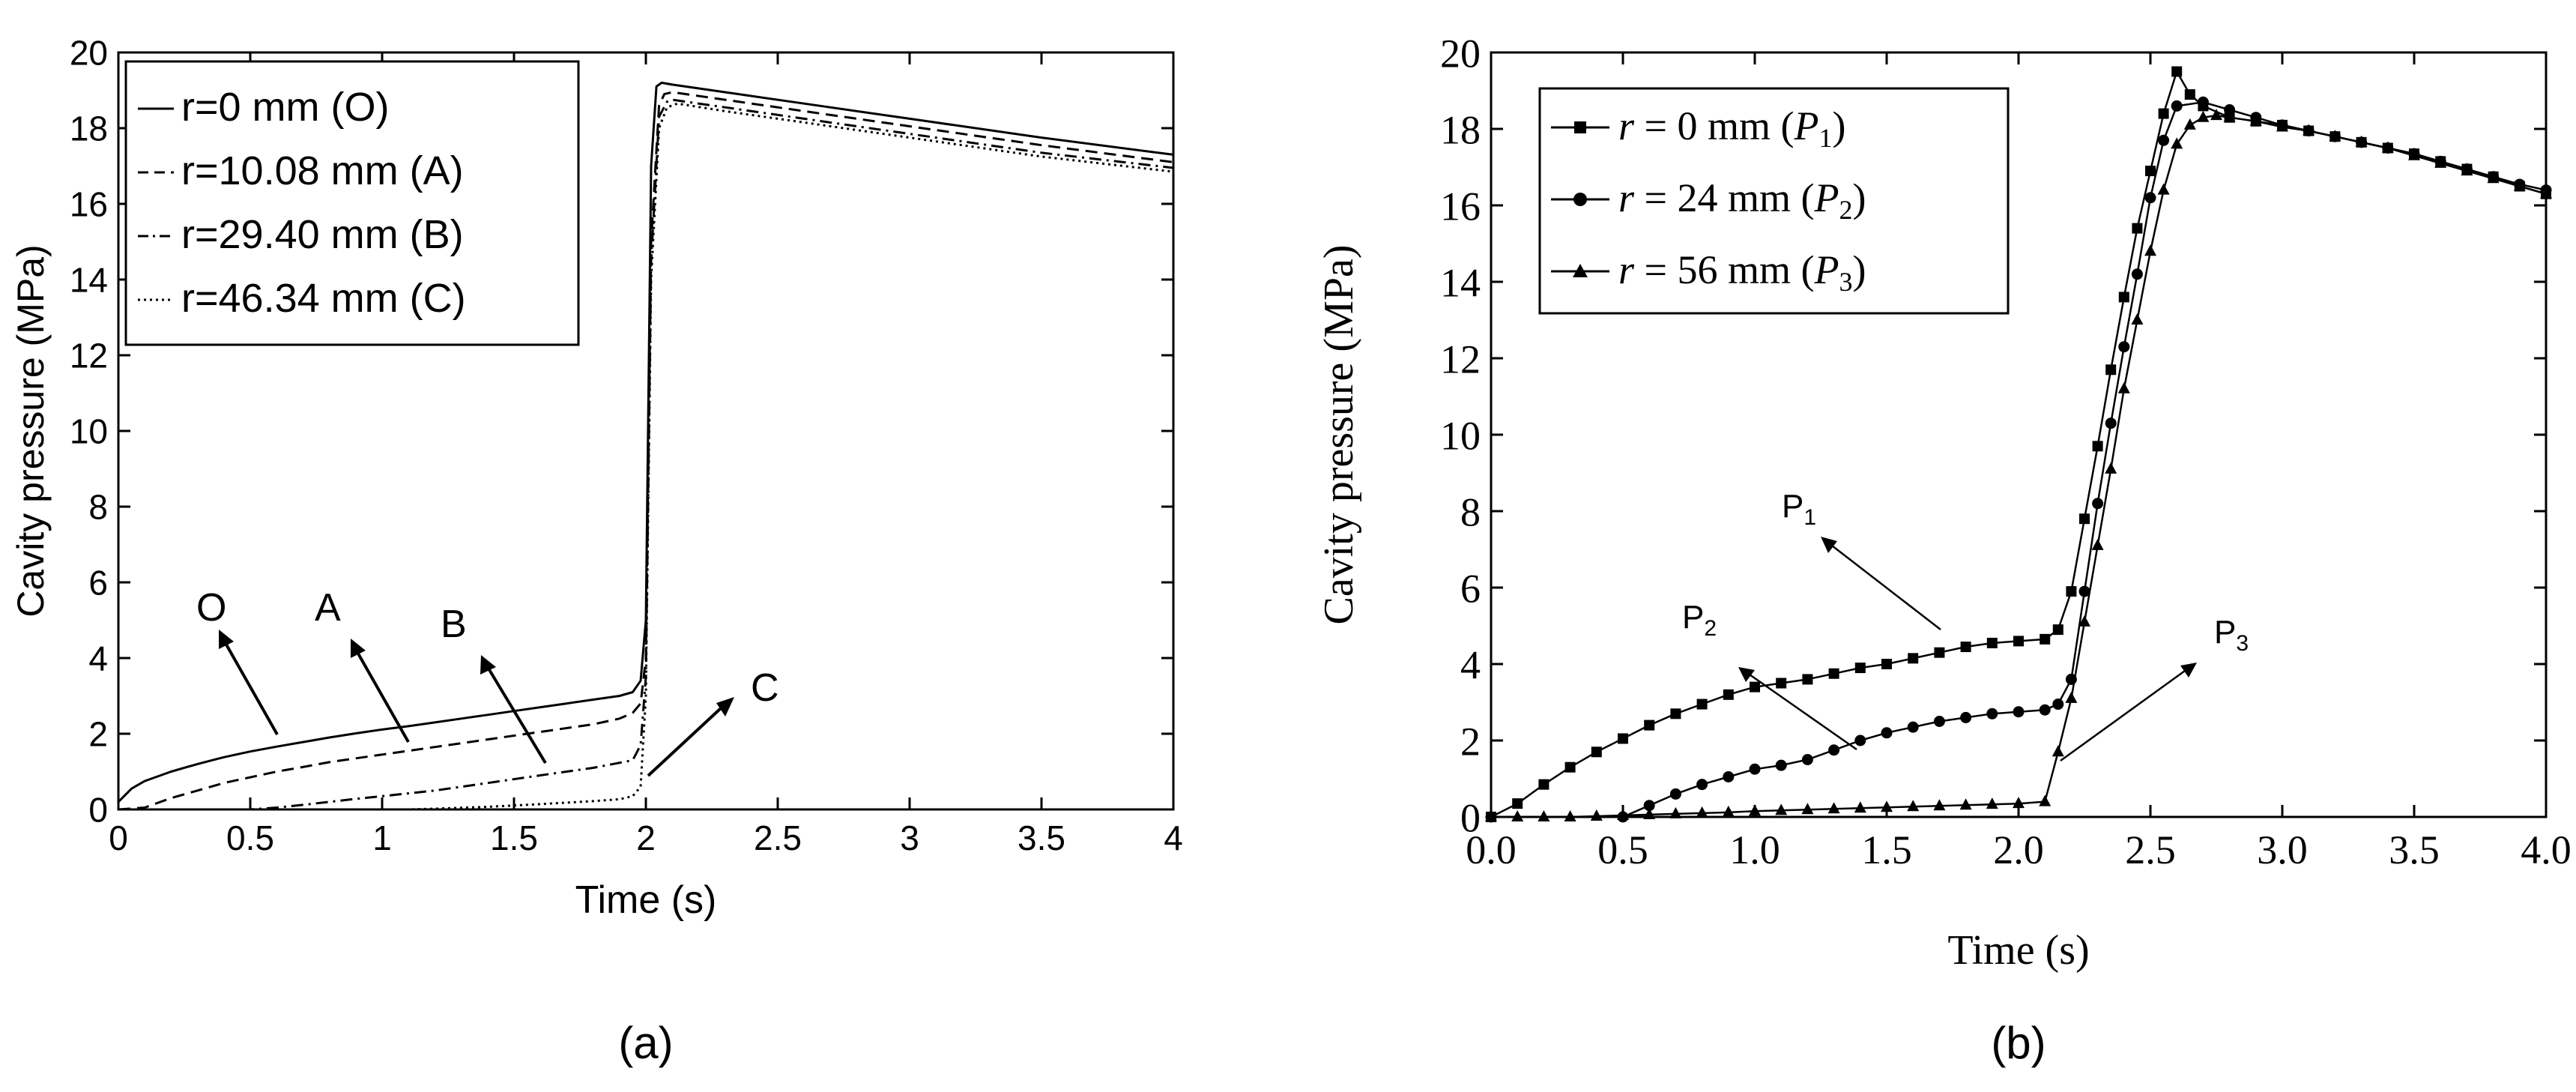 This screenshot has width=2576, height=1092. I want to click on y-tick-label: 12, so click(89, 356).